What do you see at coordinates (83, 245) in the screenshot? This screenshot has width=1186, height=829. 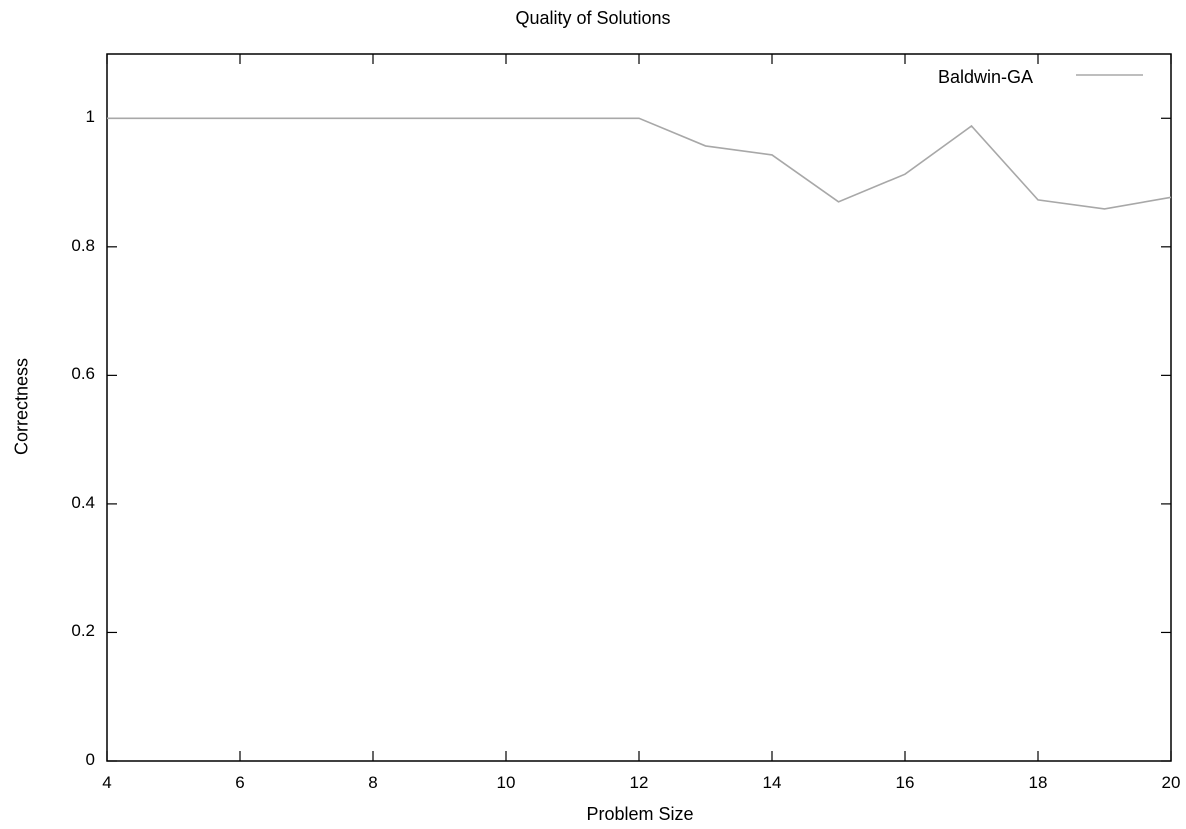 I see `y-tick-label: 0.8` at bounding box center [83, 245].